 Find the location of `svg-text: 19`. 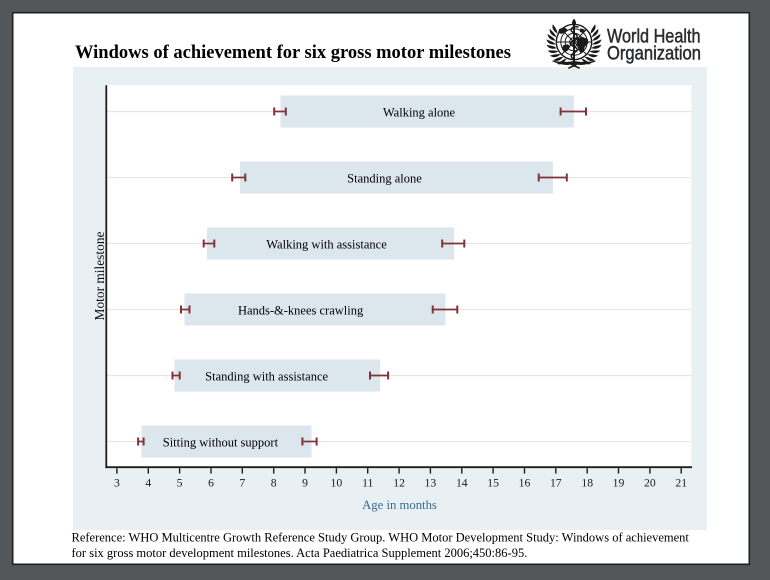

svg-text: 19 is located at coordinates (619, 483).